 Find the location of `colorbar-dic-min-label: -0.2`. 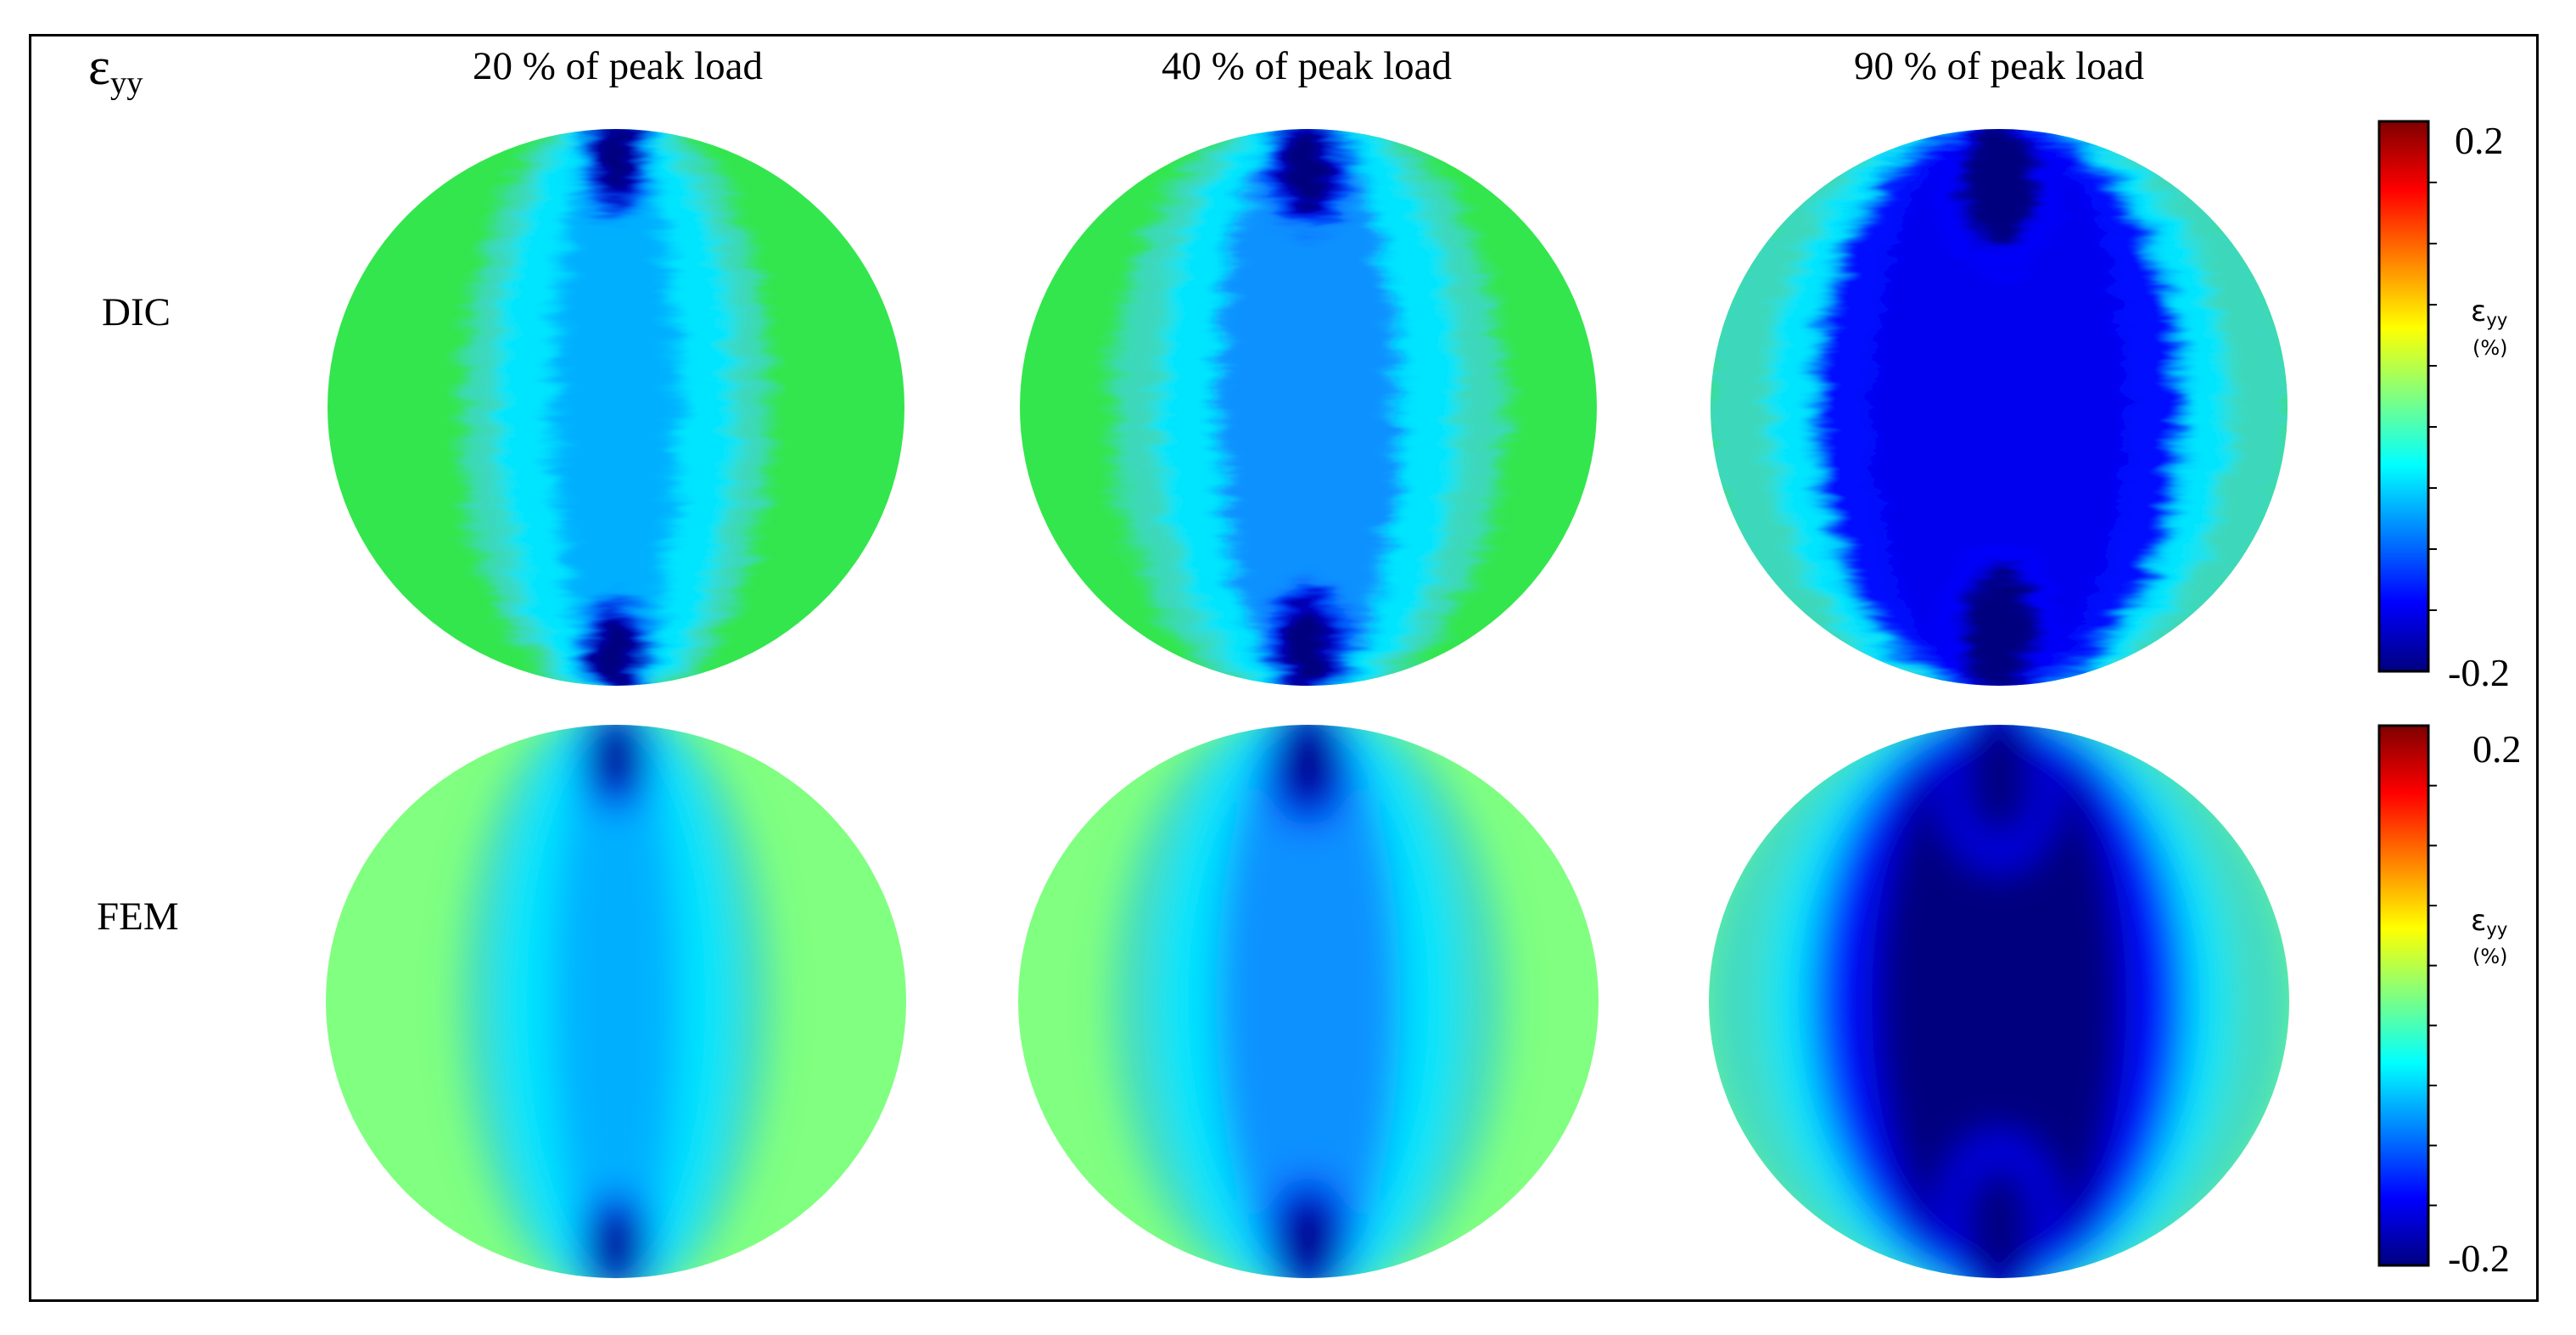

colorbar-dic-min-label: -0.2 is located at coordinates (2479, 672).